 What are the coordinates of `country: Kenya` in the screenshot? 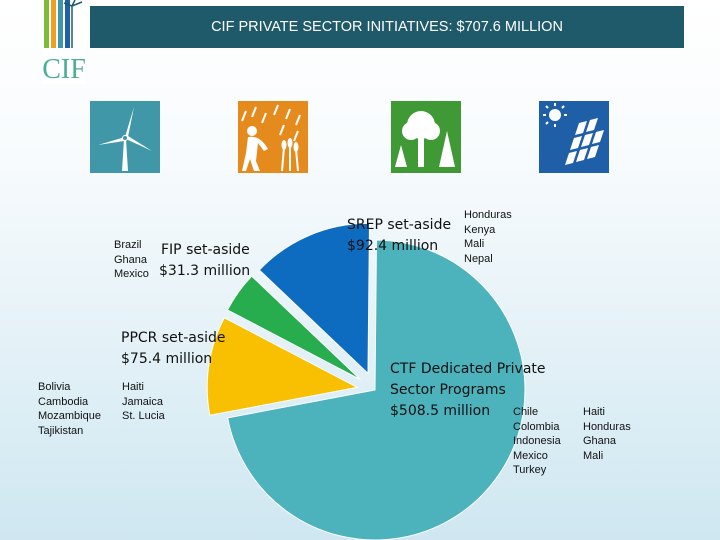 It's located at (480, 229).